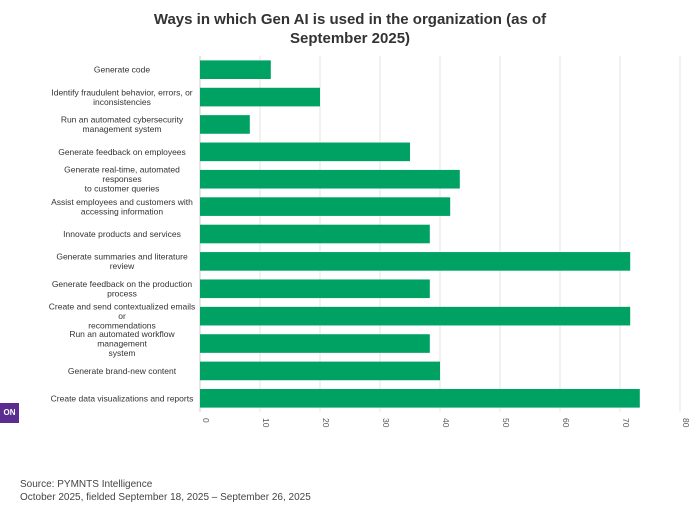 This screenshot has height=512, width=700. I want to click on x-tick-label: 60, so click(566, 423).